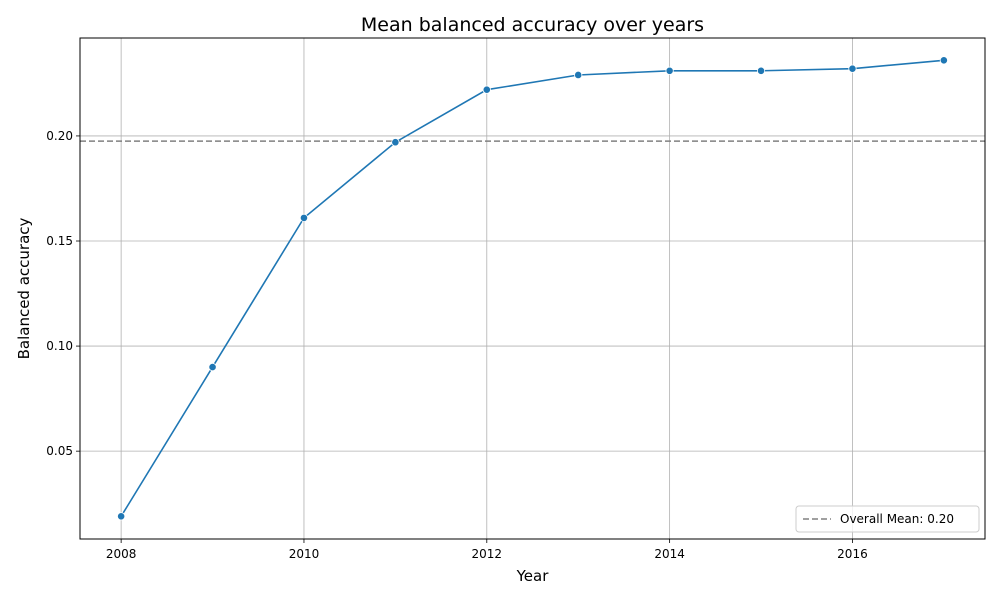 The width and height of the screenshot is (1000, 600). I want to click on x-tick-label: 2016, so click(852, 554).